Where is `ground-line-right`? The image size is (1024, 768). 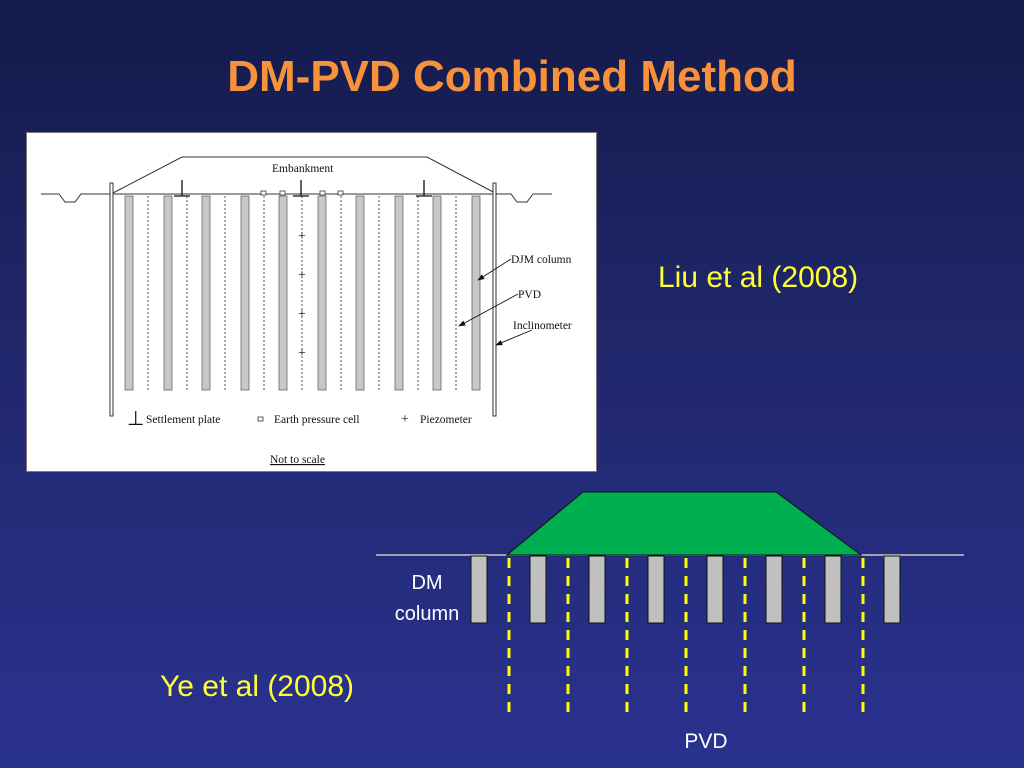
ground-line-right is located at coordinates (524, 198).